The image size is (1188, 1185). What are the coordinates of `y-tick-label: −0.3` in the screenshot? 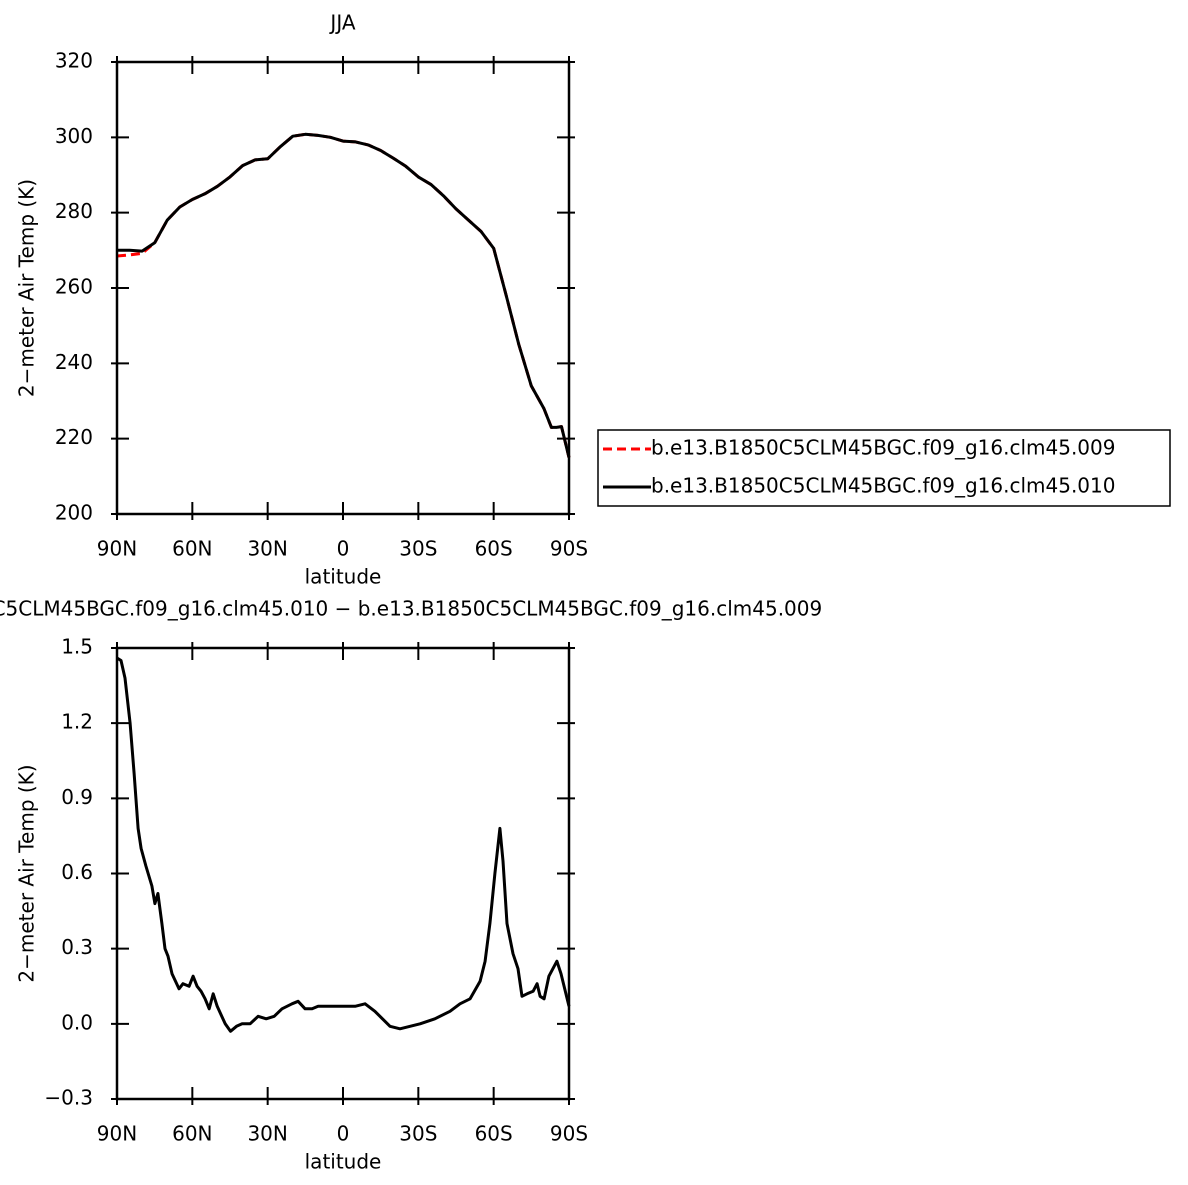 It's located at (68, 1098).